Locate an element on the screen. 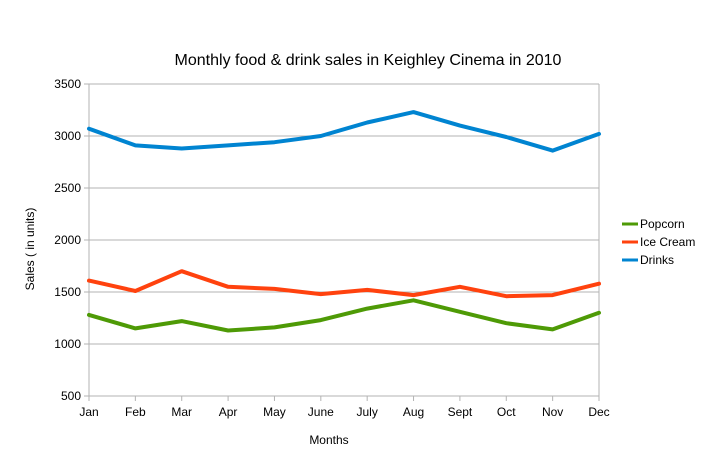 This screenshot has height=475, width=720. x-tick-label: Oct is located at coordinates (506, 412).